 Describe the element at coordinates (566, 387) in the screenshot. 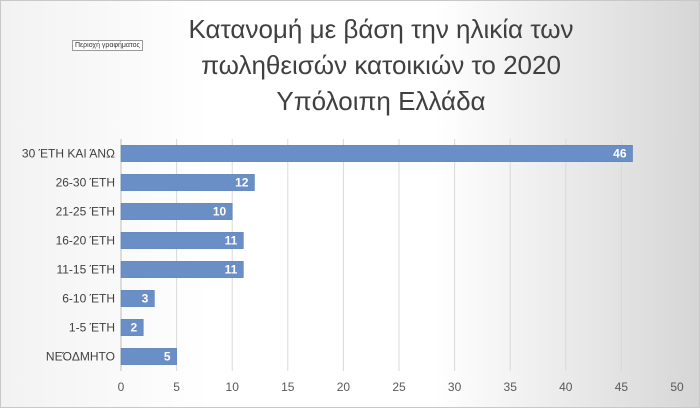

I see `x-tick-label-8: 40` at that location.